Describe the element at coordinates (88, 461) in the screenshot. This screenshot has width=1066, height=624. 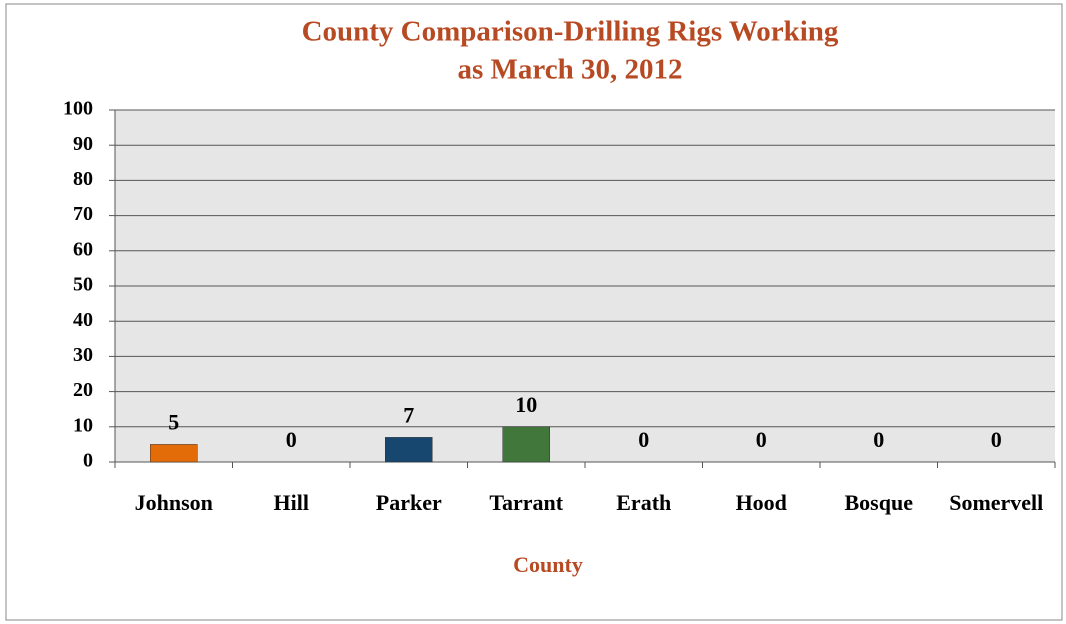
I see `y-tick-label: 0` at that location.